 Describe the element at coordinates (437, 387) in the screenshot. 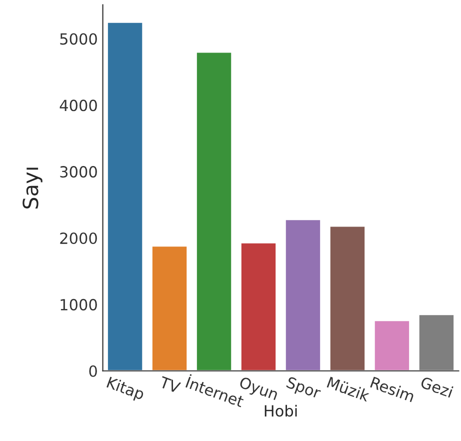

I see `x-tick-label: Gezi` at that location.